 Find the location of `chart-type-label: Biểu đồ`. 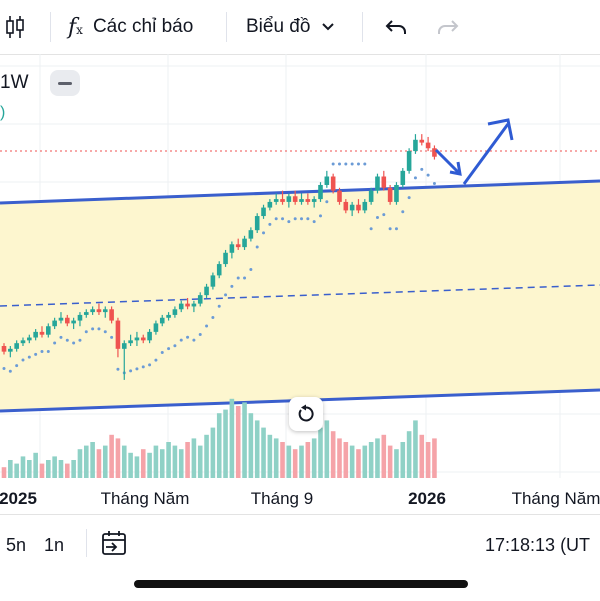

chart-type-label: Biểu đồ is located at coordinates (278, 26).